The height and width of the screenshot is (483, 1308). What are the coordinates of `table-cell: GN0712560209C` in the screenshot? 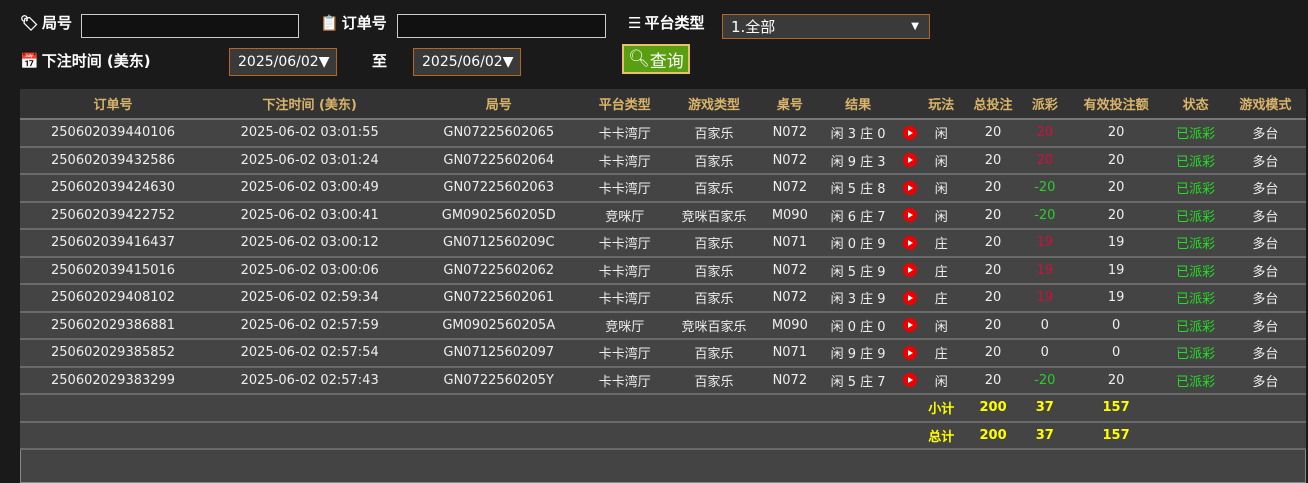 It's located at (499, 243).